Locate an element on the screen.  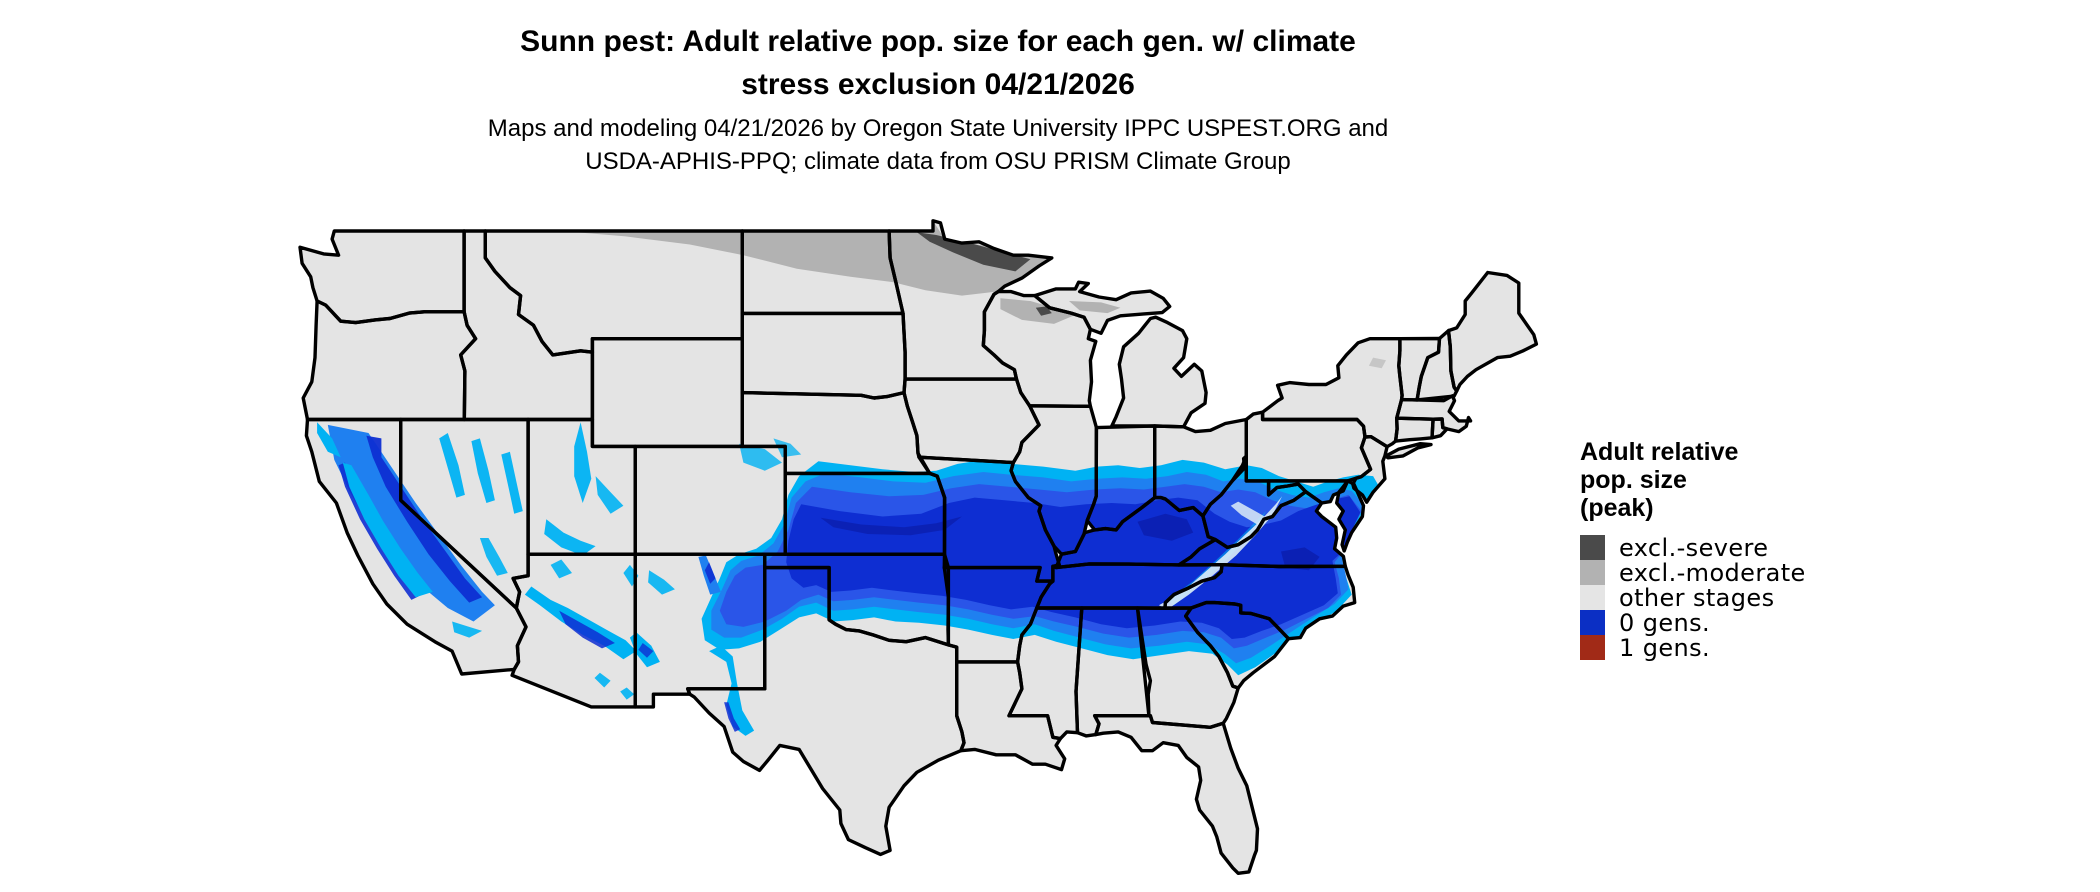
legend-title-line2: pop. size is located at coordinates (1633, 480).